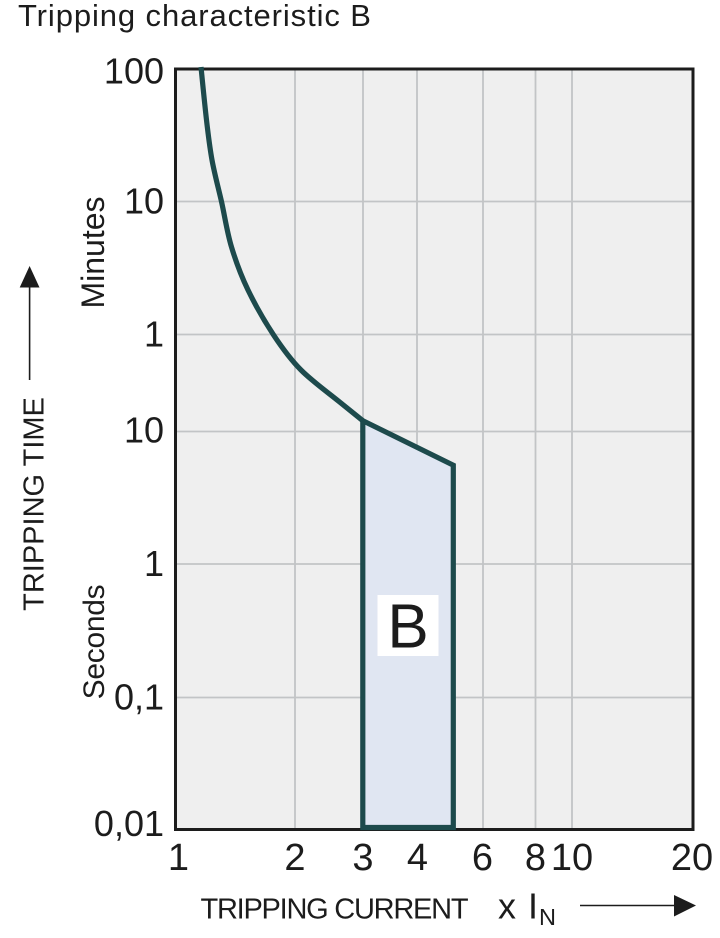  Describe the element at coordinates (407, 627) in the screenshot. I see `svg-text: B` at that location.